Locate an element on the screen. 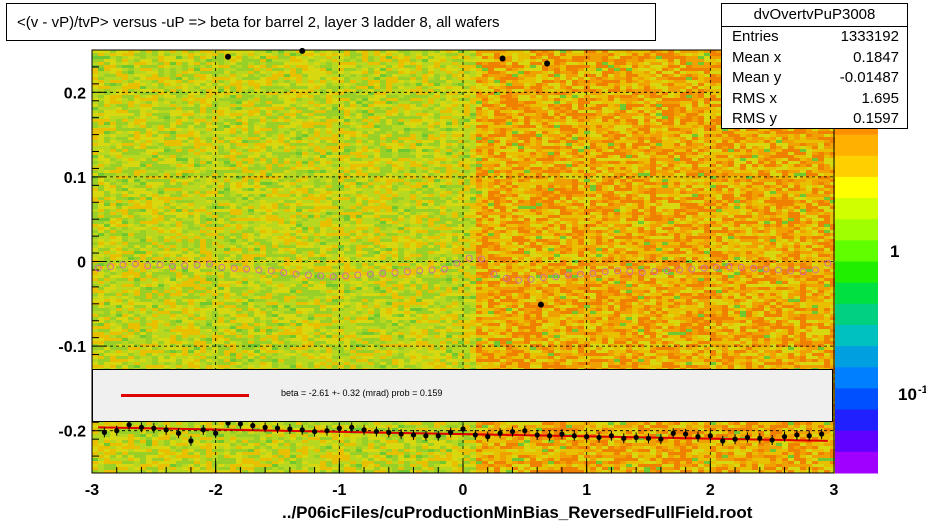 The image size is (926, 527). y-tick-label: 0.1 is located at coordinates (75, 178).